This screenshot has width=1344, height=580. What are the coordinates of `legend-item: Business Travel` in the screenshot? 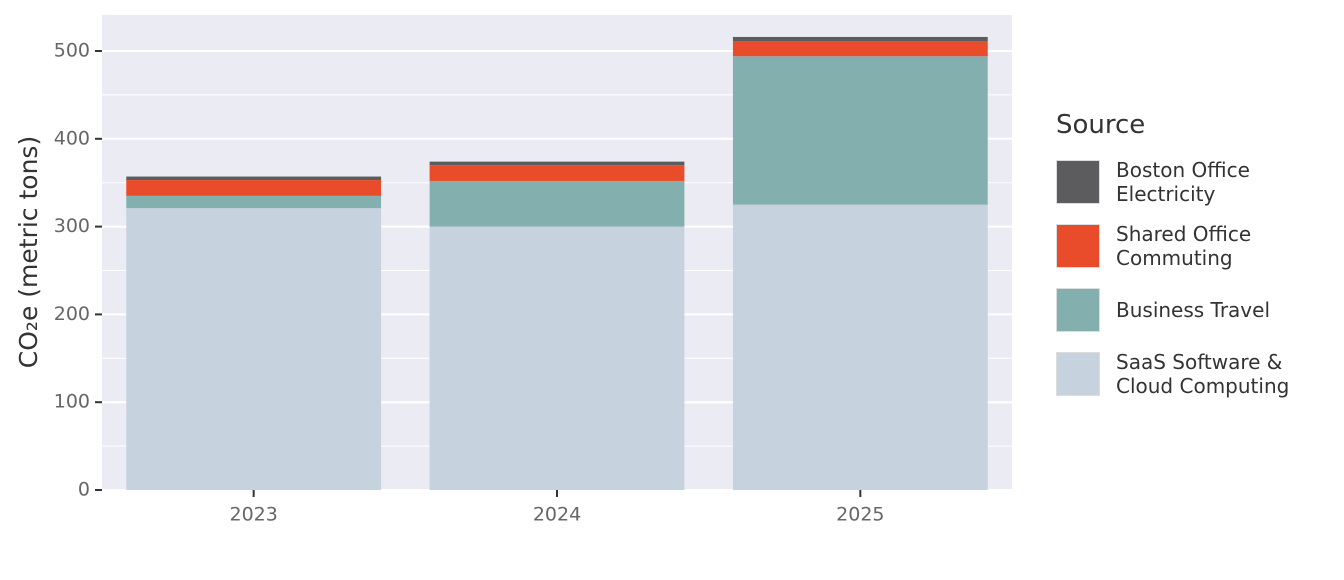 It's located at (1186, 310).